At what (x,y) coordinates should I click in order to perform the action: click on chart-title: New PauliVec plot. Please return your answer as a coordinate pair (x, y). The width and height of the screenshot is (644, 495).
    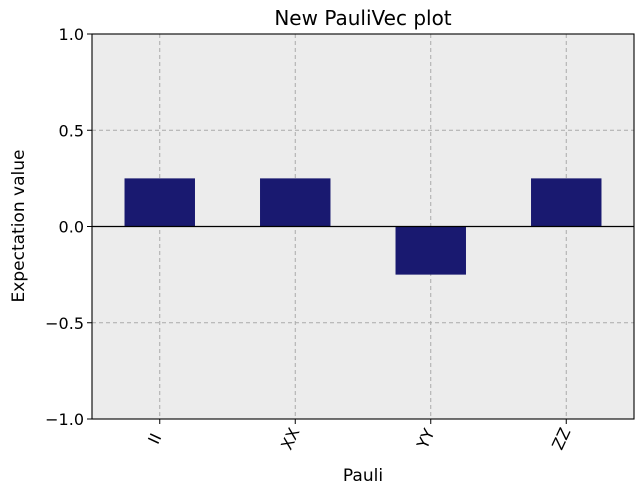
    Looking at the image, I should click on (362, 18).